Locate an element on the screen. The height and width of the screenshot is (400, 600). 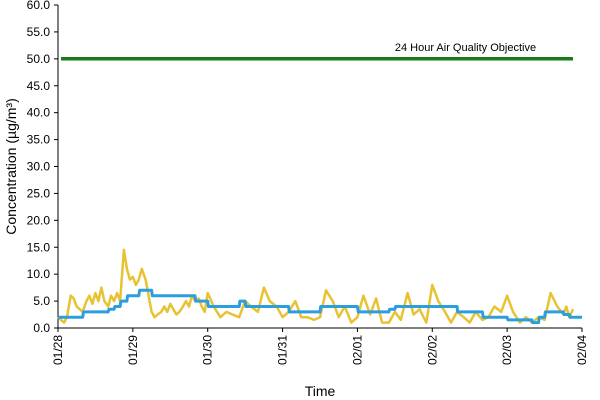
y-tick-label: 10.0 is located at coordinates (39, 274).